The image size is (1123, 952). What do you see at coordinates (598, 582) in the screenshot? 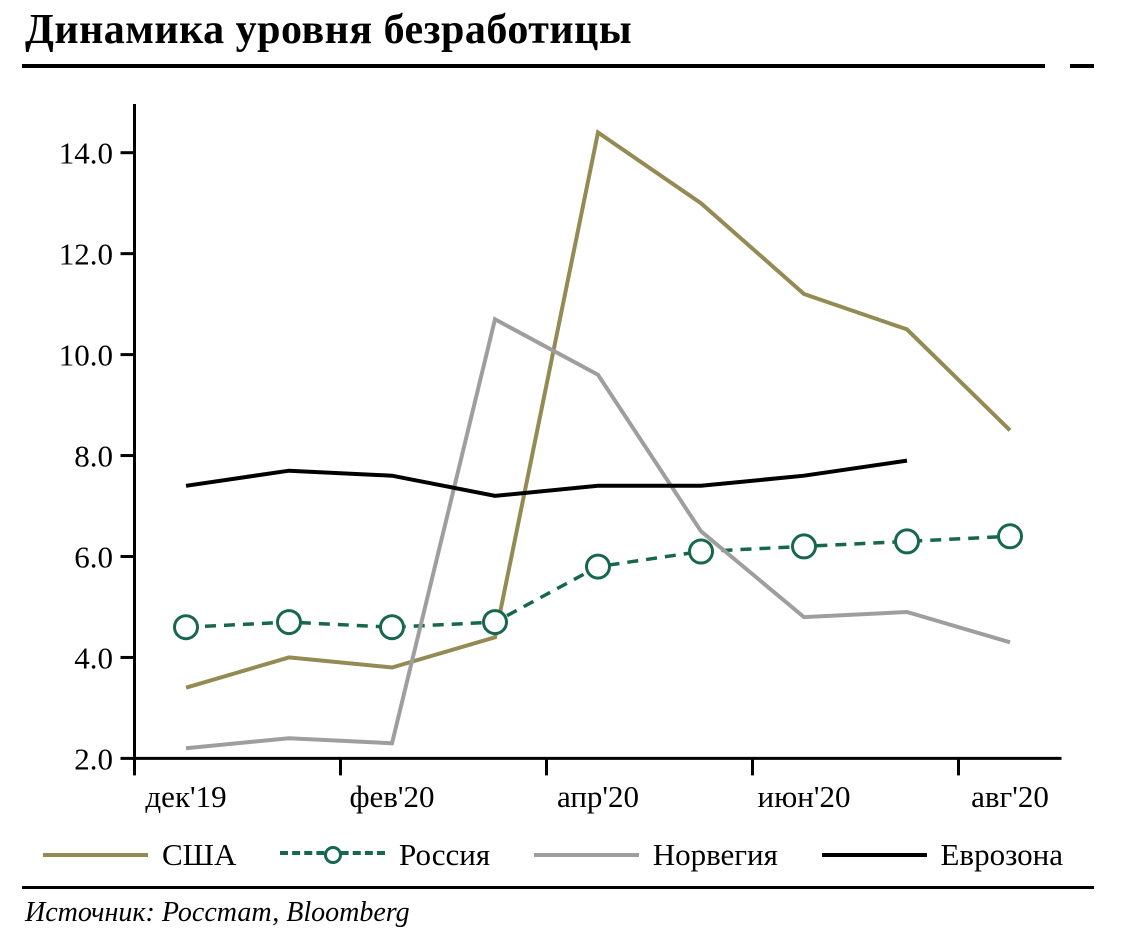
I see `series-russia` at bounding box center [598, 582].